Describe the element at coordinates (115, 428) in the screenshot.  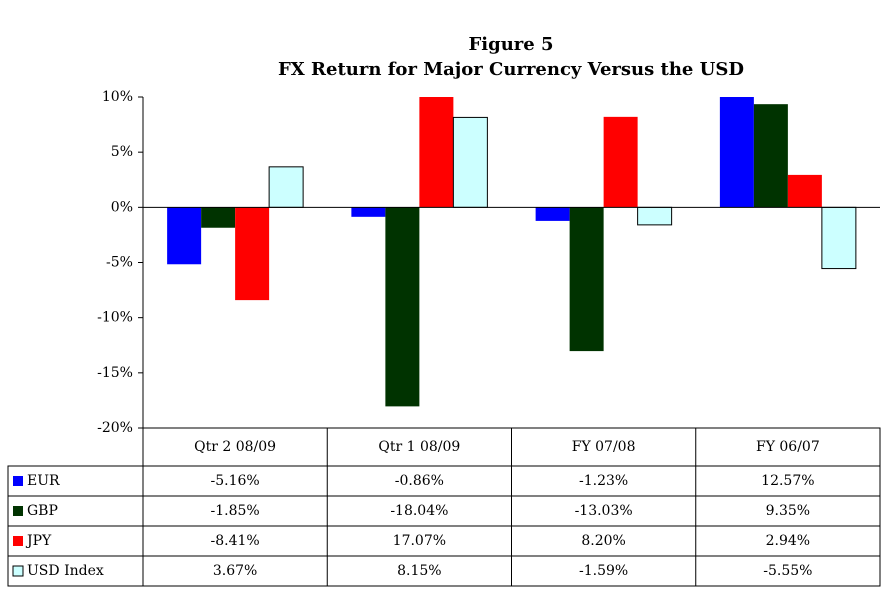
I see `y-tick-label: -20%` at that location.